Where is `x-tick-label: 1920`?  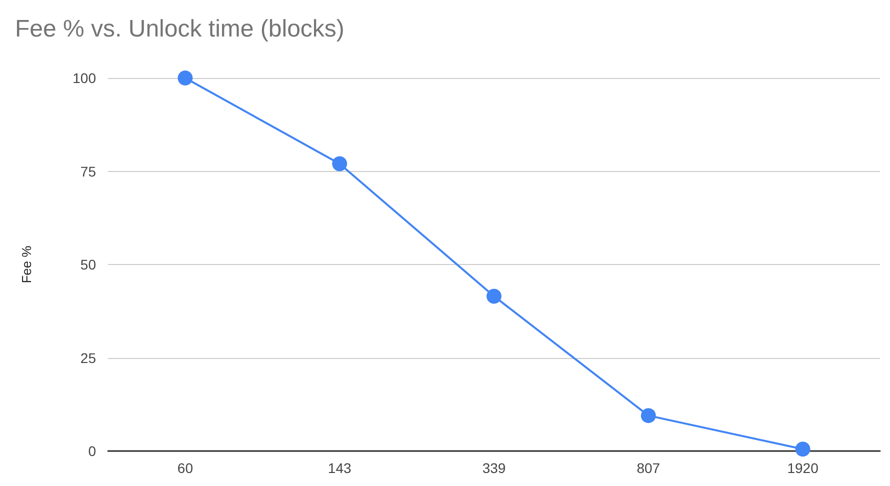
x-tick-label: 1920 is located at coordinates (803, 468).